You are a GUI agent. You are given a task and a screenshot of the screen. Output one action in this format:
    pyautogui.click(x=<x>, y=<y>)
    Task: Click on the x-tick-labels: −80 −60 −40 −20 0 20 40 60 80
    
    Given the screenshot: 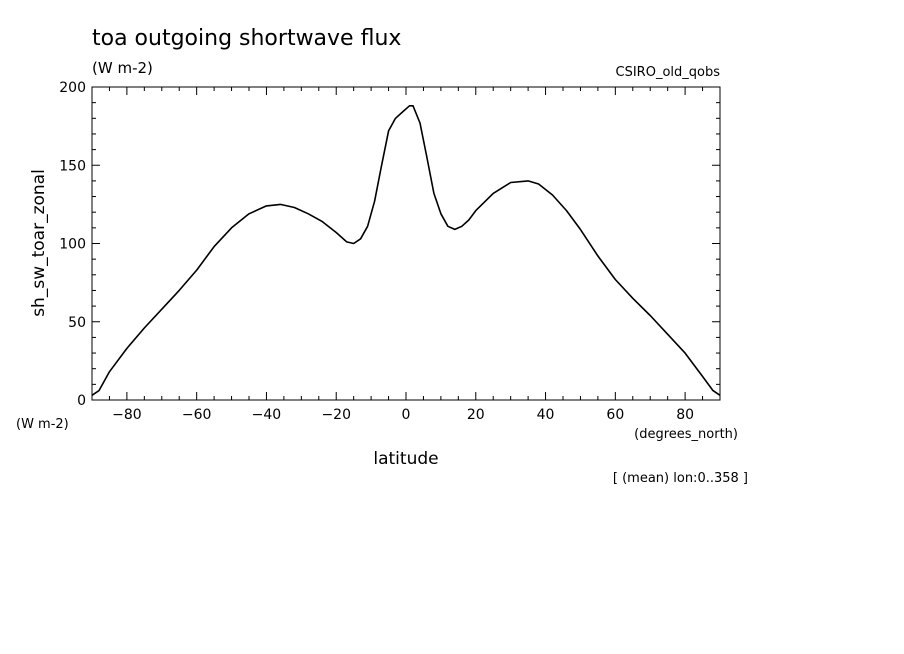 What is the action you would take?
    pyautogui.click(x=403, y=415)
    